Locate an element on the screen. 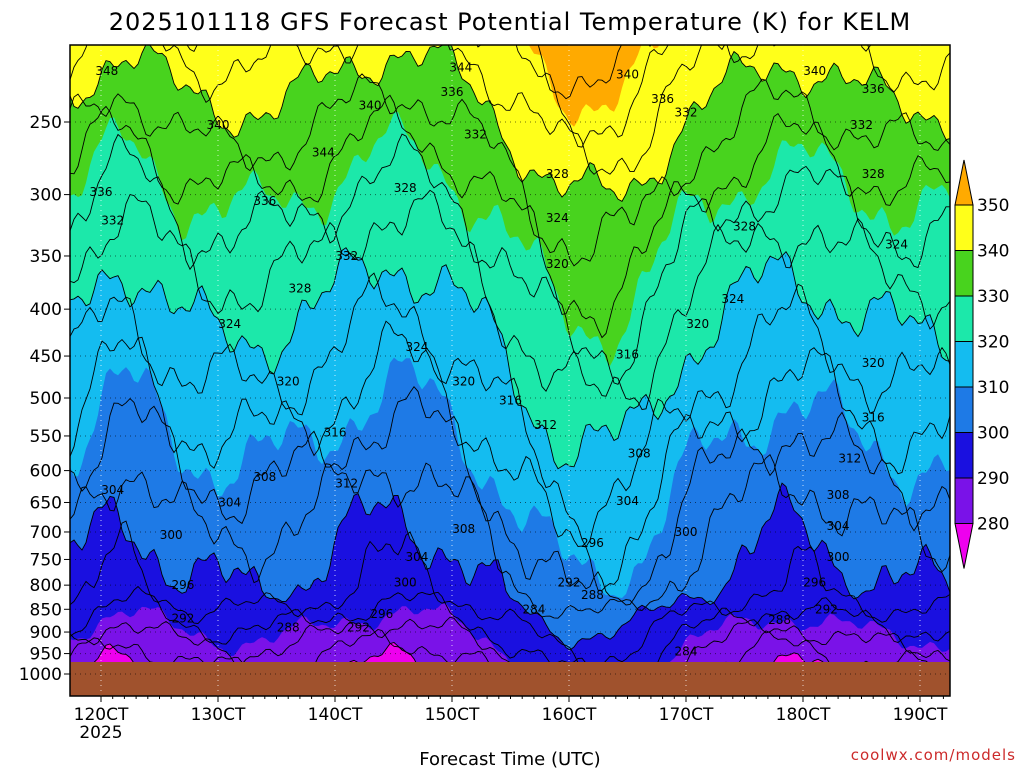  contour-label: 332 is located at coordinates (686, 112).